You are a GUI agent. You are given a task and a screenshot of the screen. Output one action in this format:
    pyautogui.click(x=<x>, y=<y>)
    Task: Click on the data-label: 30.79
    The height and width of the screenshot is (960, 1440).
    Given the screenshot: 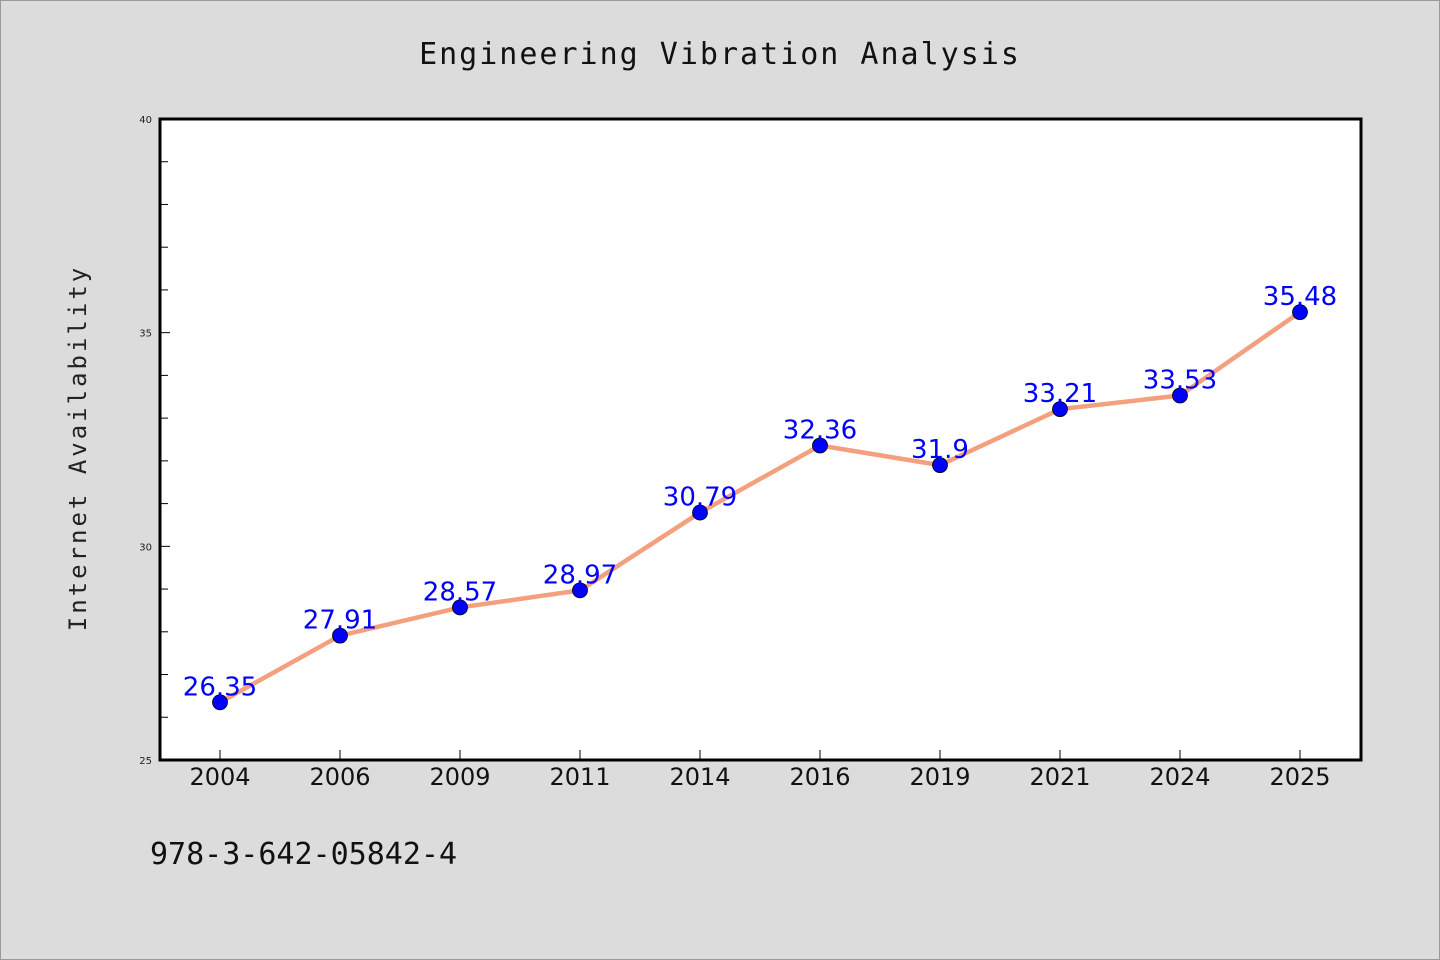 What is the action you would take?
    pyautogui.click(x=700, y=498)
    